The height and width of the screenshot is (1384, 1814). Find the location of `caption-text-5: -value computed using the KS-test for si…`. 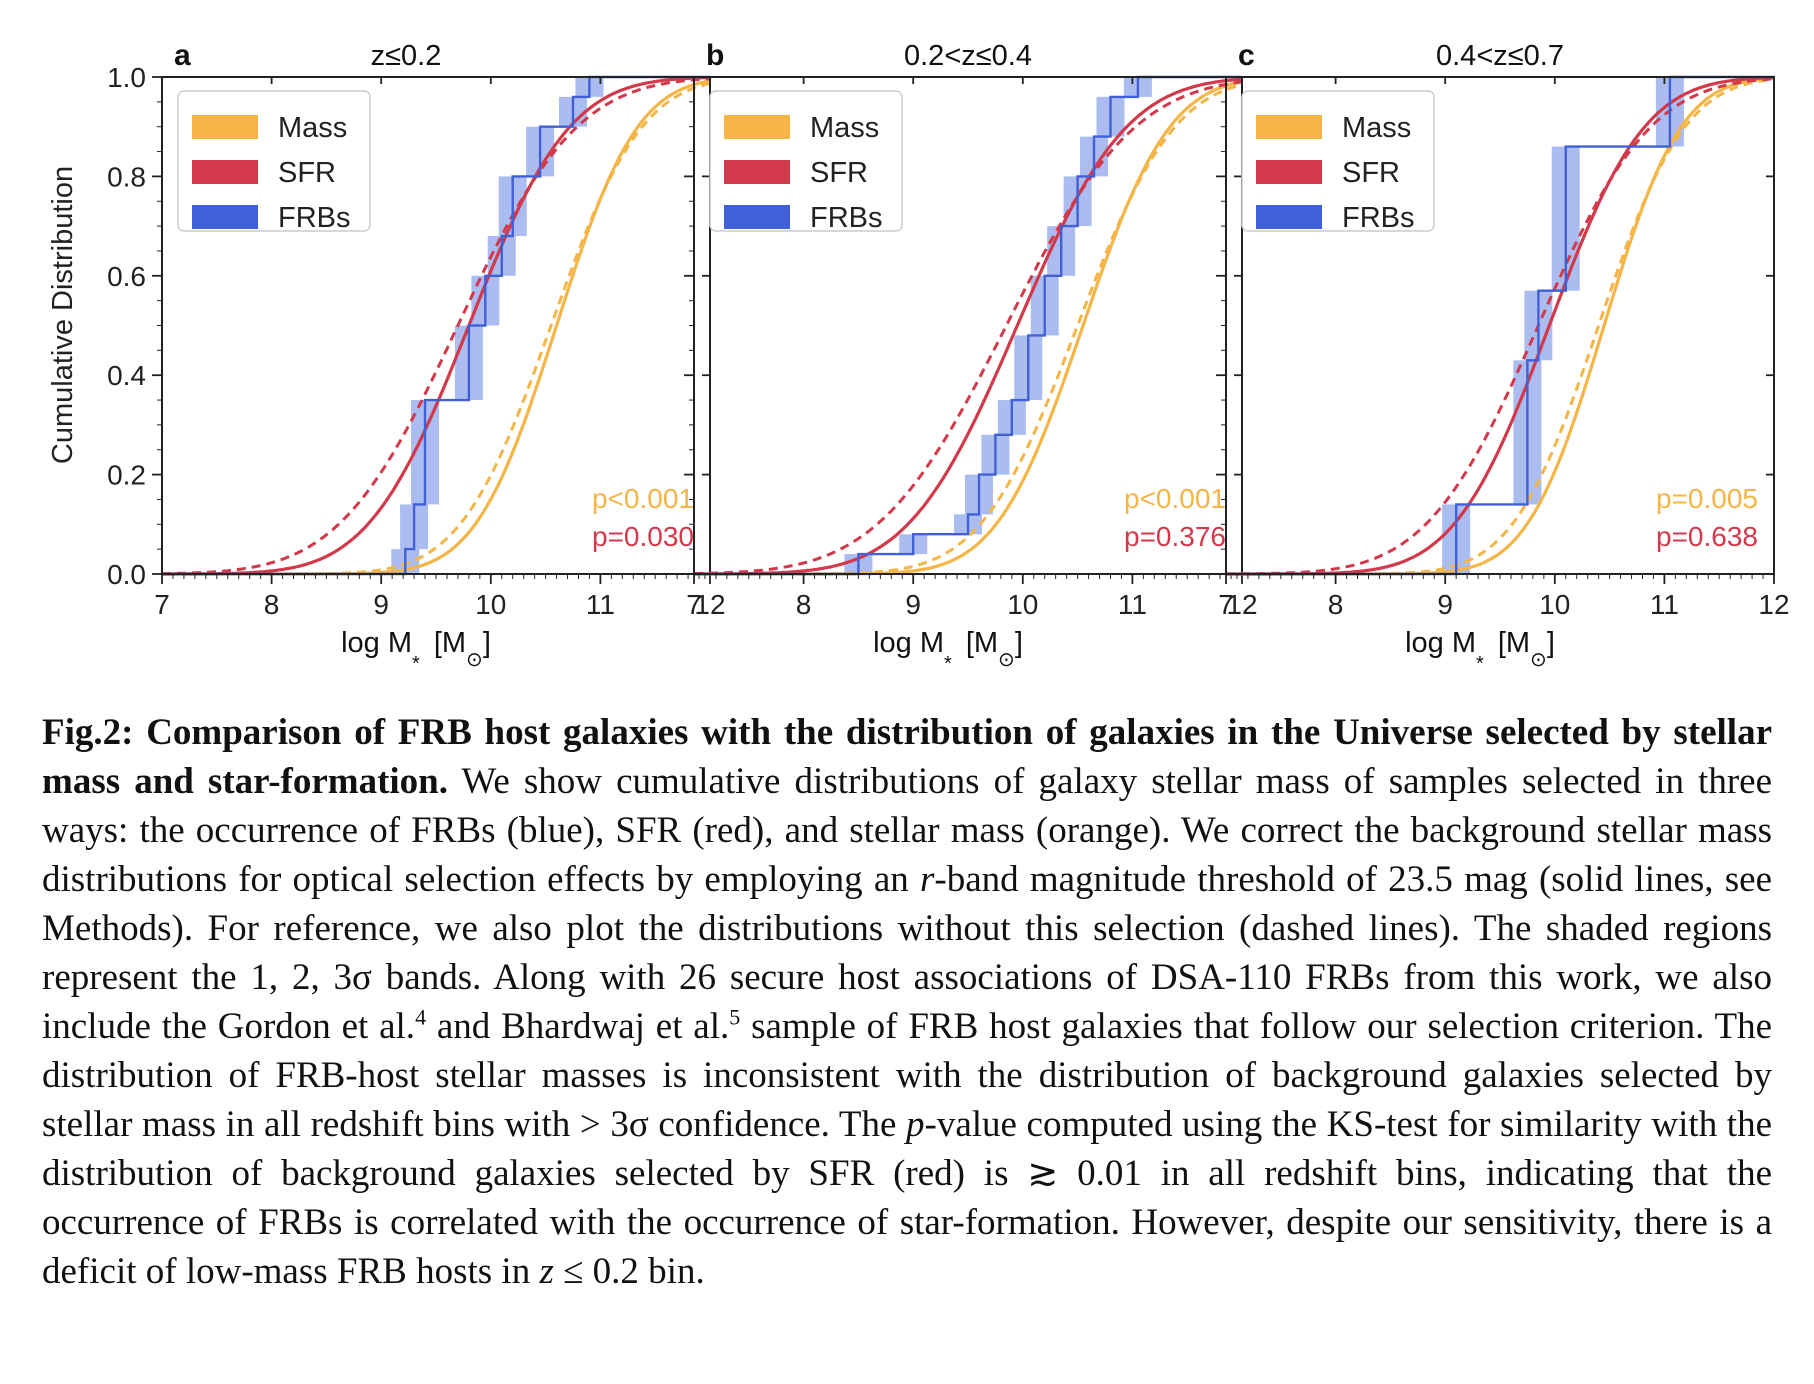

caption-text-5: -value computed using the KS-test for si… is located at coordinates (907, 1198).